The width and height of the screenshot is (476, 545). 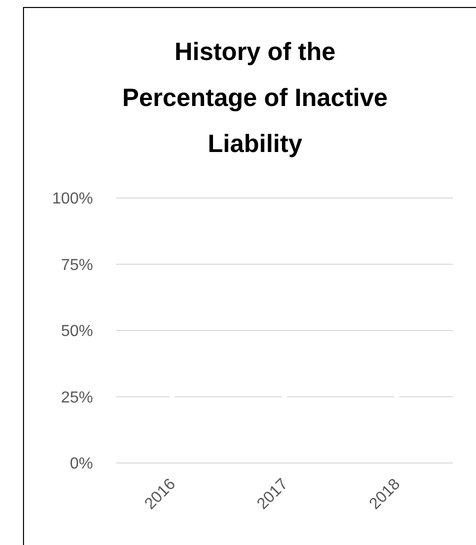 What do you see at coordinates (81, 464) in the screenshot?
I see `y-tick-label: 0%` at bounding box center [81, 464].